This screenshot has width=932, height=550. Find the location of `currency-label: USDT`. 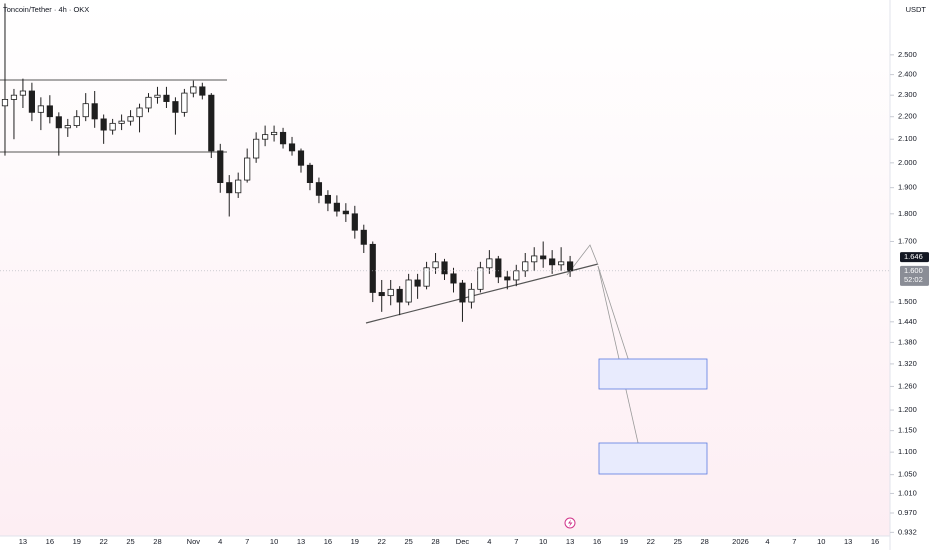

currency-label: USDT is located at coordinates (916, 9).